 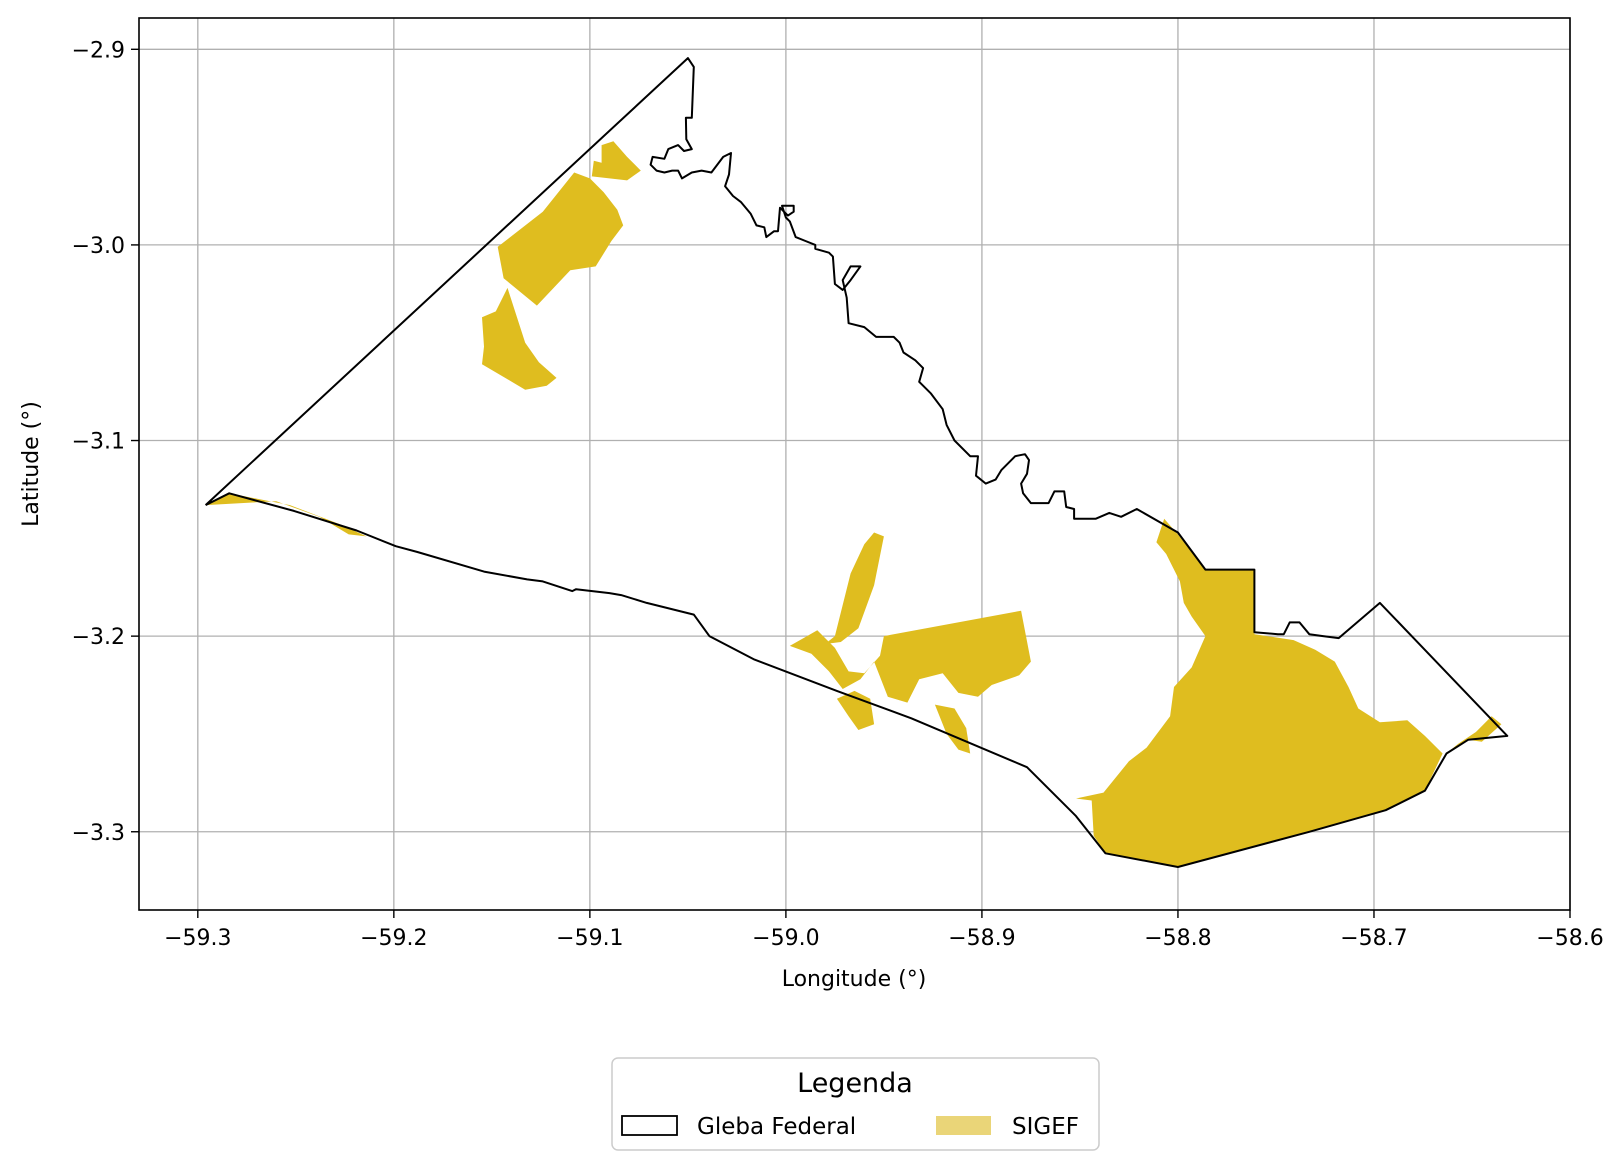 I want to click on y-tick-label: −3.2, so click(x=98, y=637).